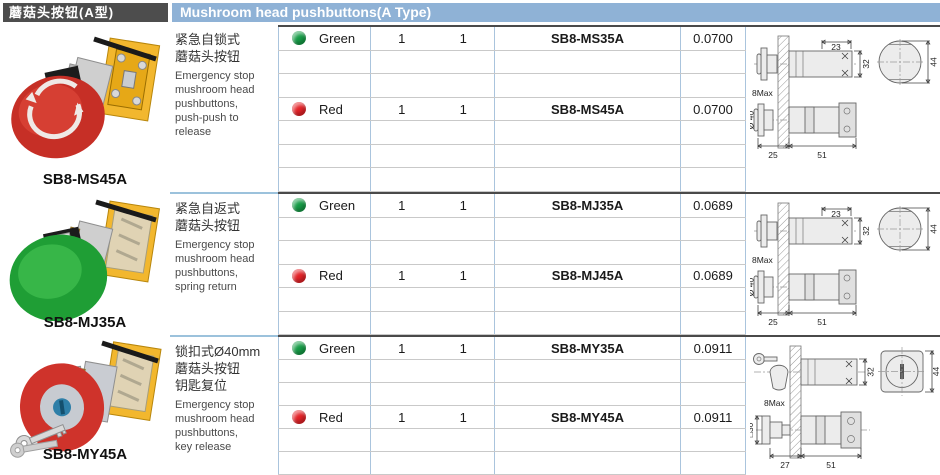  I want to click on product-model-caption: SB8-MS45A, so click(85, 179).